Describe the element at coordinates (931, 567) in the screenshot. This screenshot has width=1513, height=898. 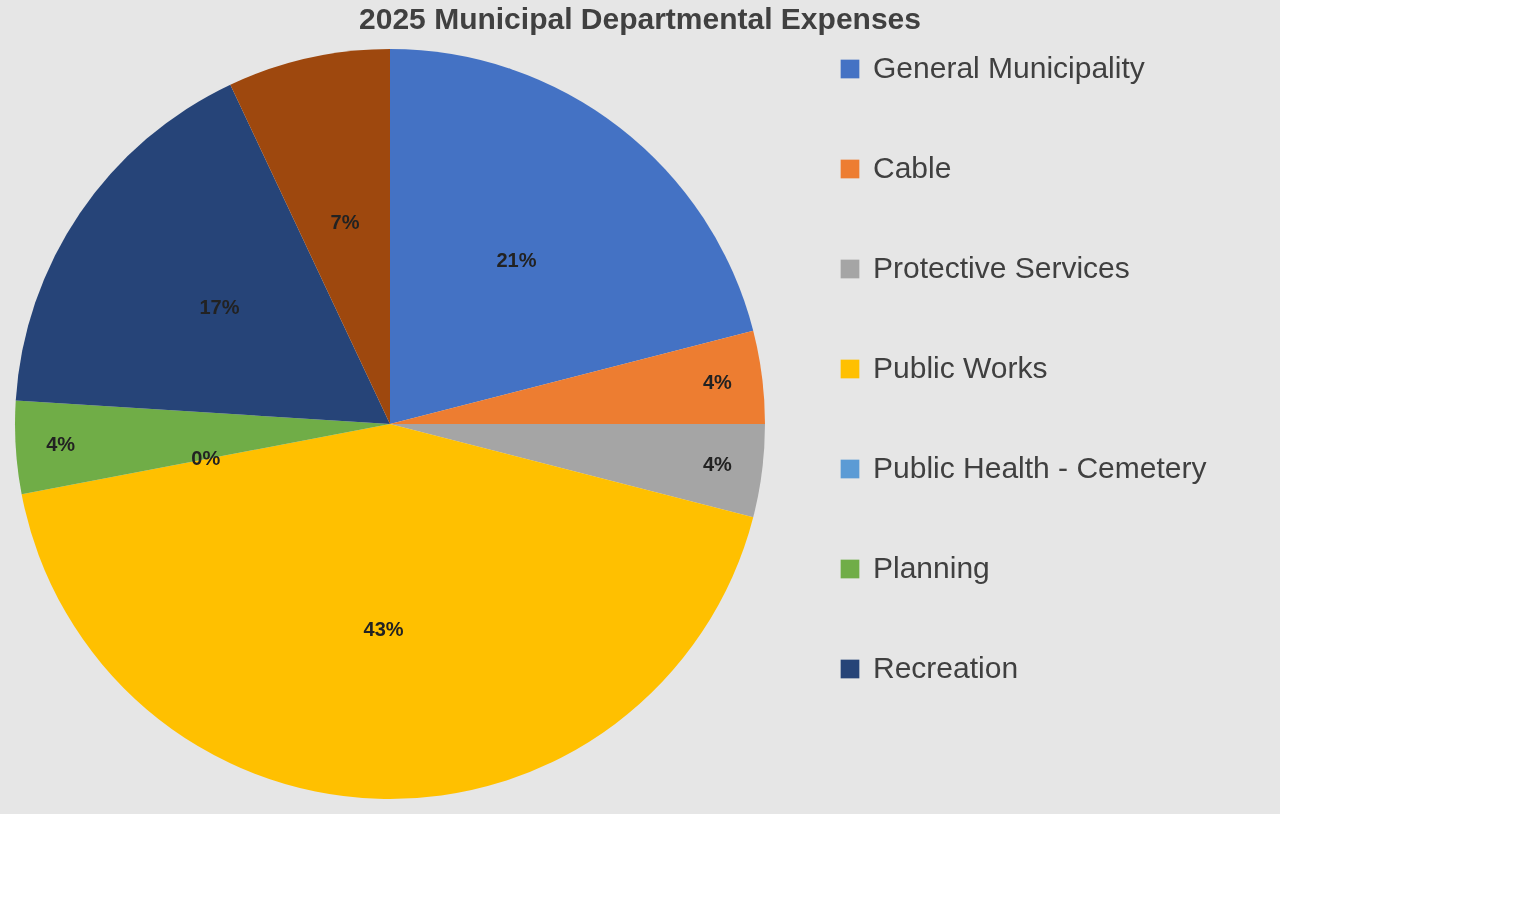
I see `legend-label: Planning` at that location.